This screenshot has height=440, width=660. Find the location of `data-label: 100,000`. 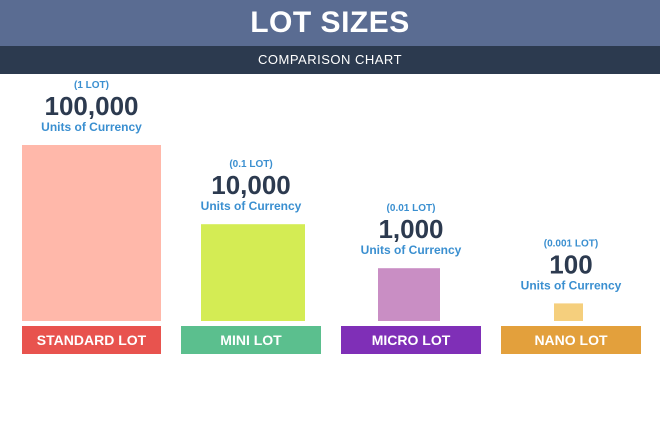

data-label: 100,000 is located at coordinates (92, 106).